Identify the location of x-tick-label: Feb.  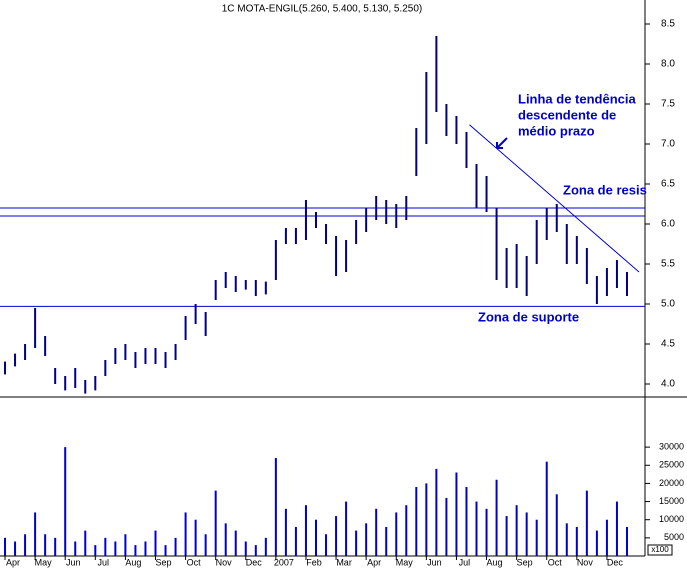
(314, 562).